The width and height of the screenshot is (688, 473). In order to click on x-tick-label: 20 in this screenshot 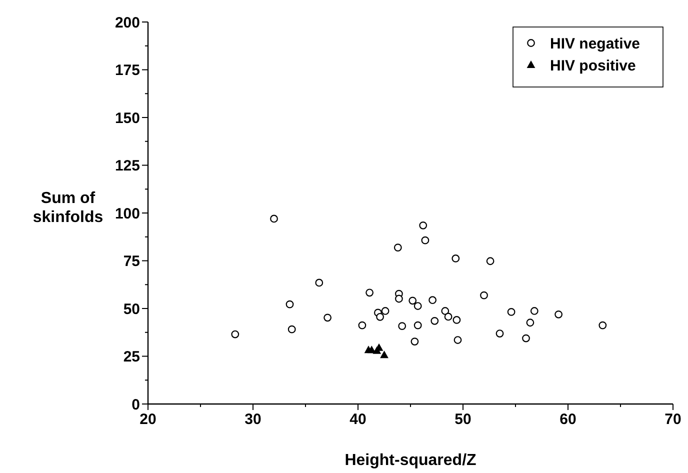, I will do `click(148, 419)`.